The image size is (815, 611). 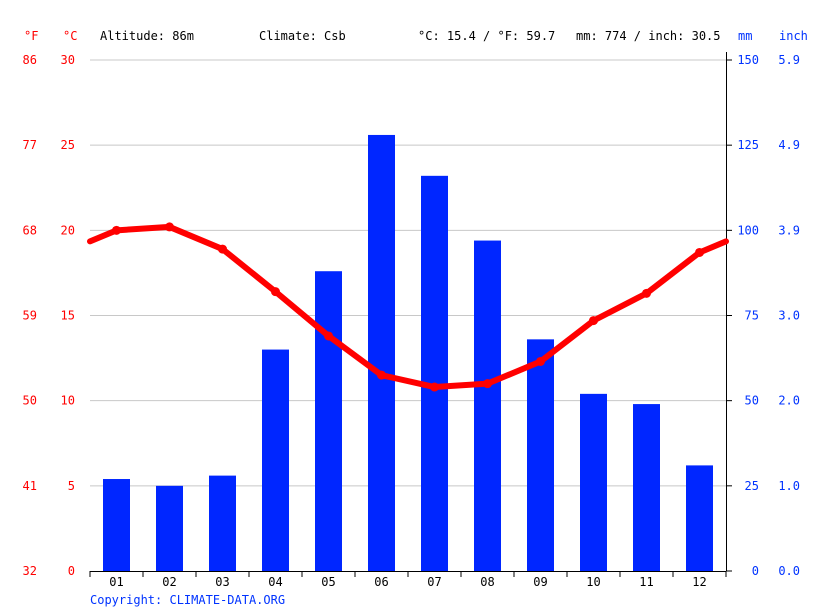 I want to click on inch-tick-label: 3.0, so click(x=789, y=316).